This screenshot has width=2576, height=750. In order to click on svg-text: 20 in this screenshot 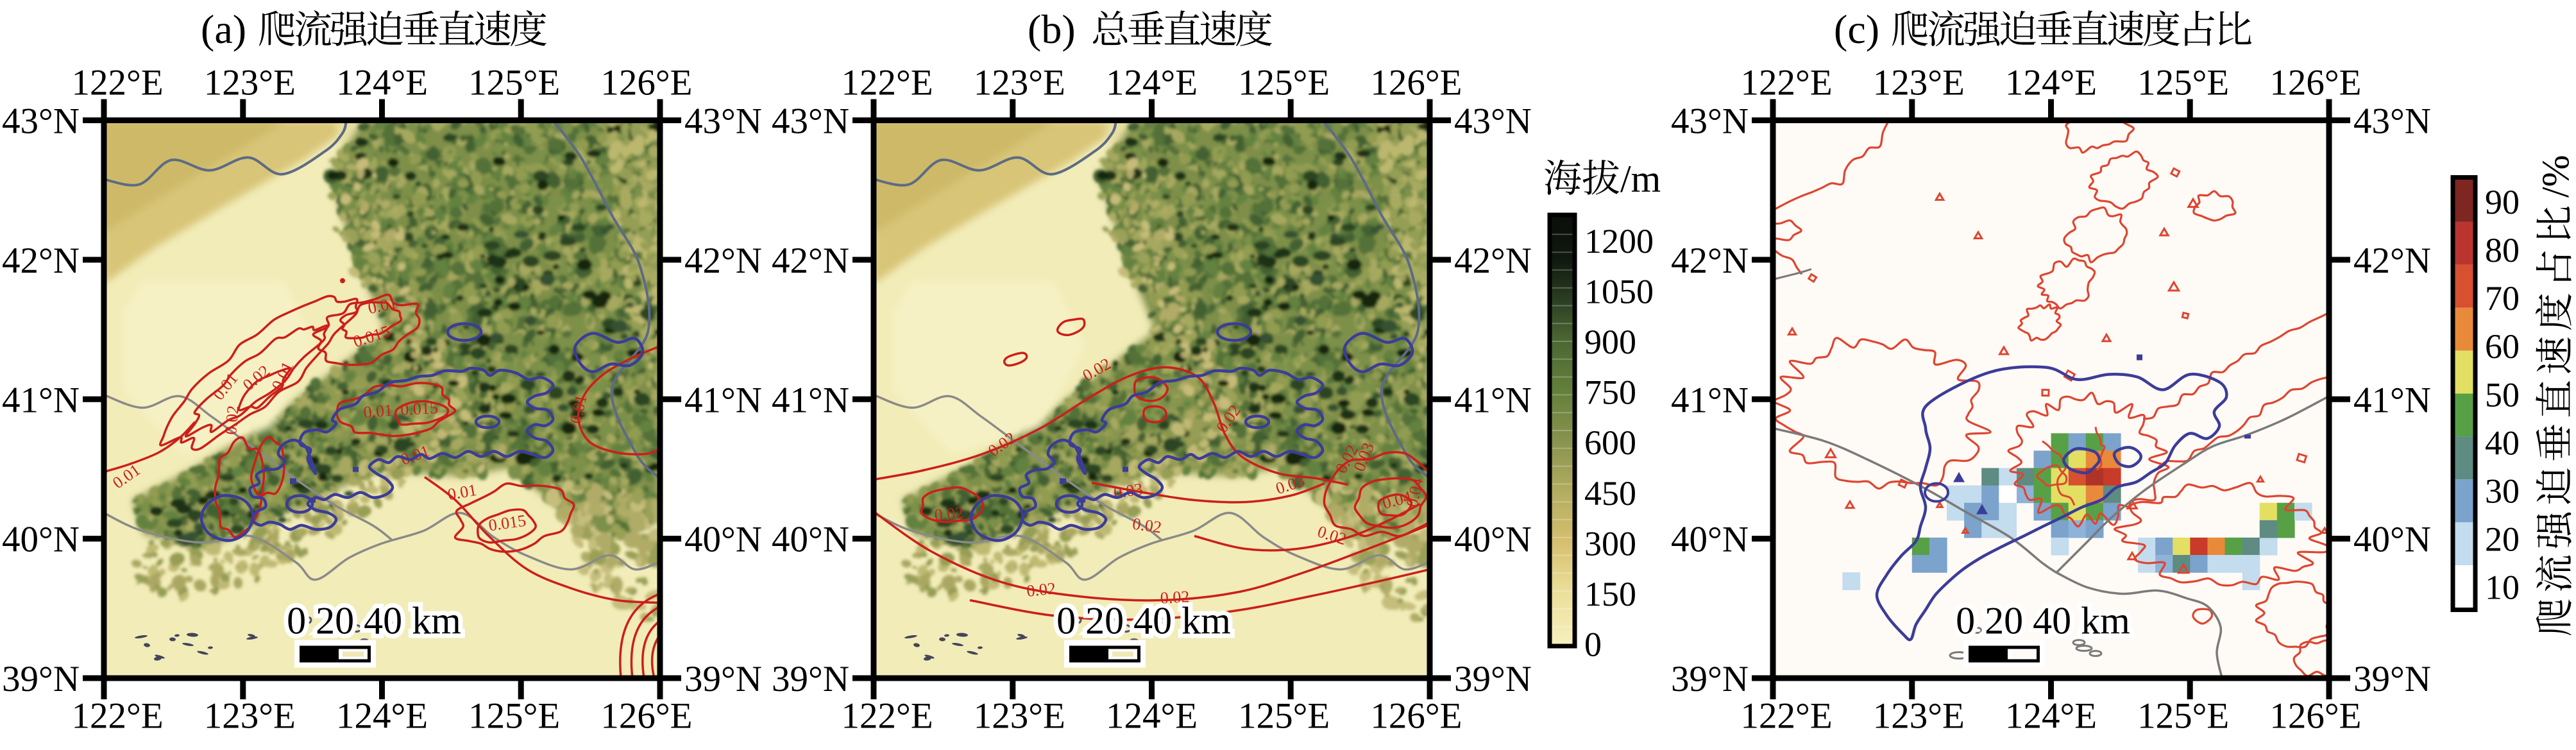, I will do `click(2502, 539)`.